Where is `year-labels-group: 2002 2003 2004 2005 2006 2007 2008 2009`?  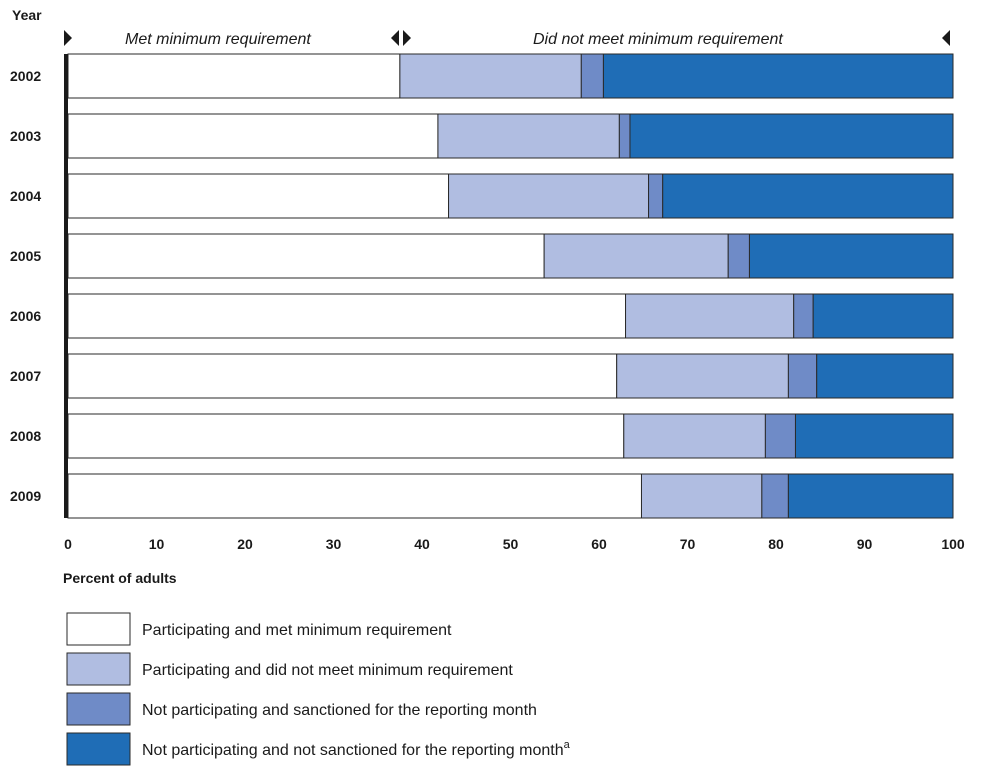
year-labels-group: 2002 2003 2004 2005 2006 2007 2008 2009 is located at coordinates (25, 286).